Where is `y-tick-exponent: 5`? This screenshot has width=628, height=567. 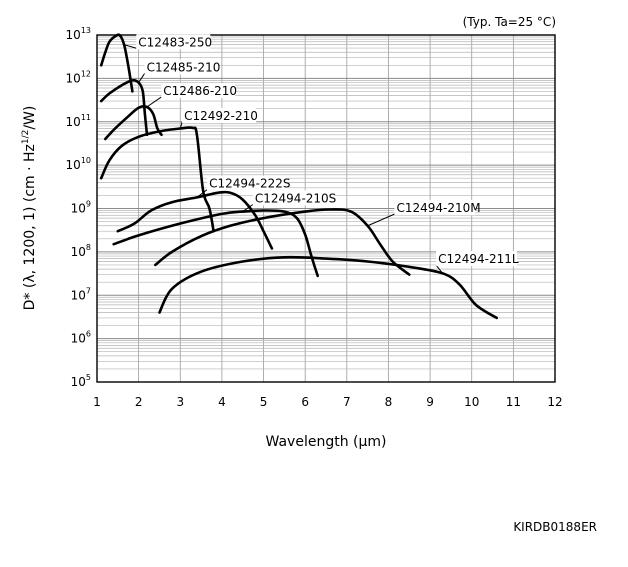
y-tick-exponent: 5 is located at coordinates (88, 377).